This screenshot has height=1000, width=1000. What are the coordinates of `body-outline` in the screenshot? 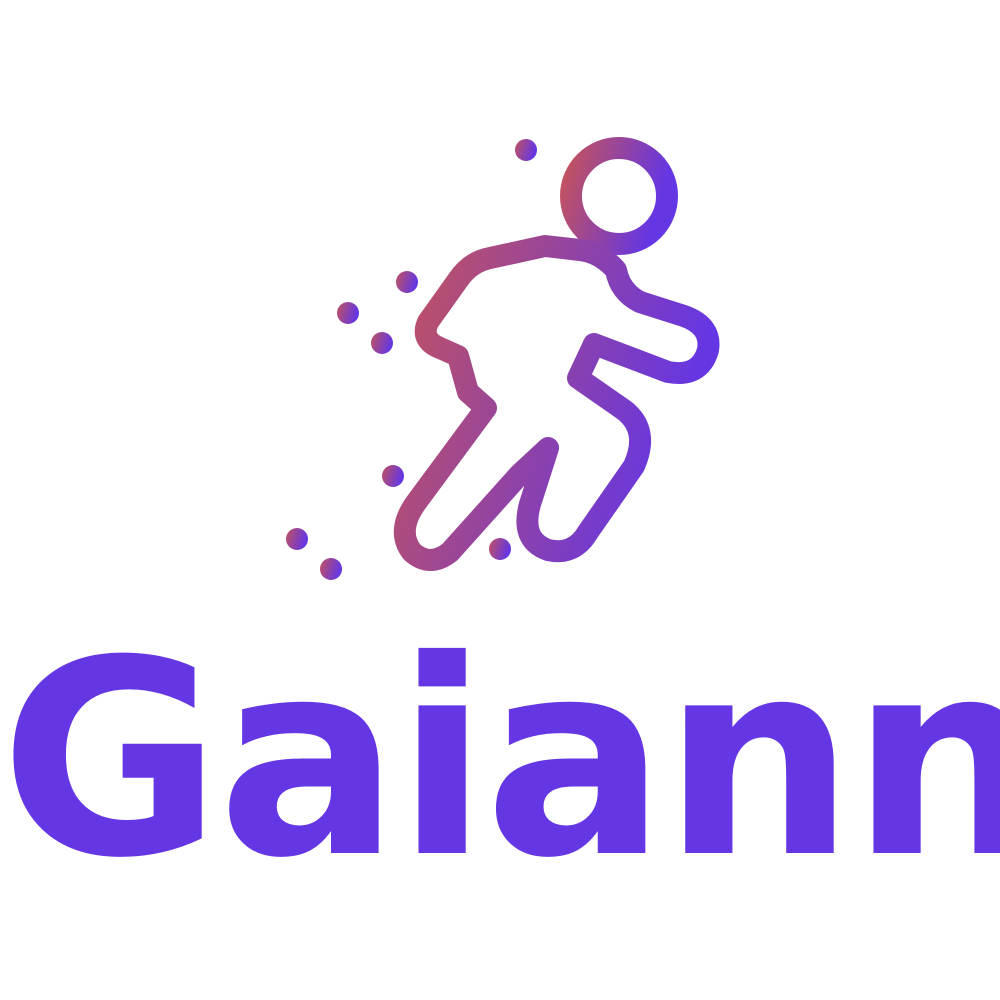 It's located at (556, 403).